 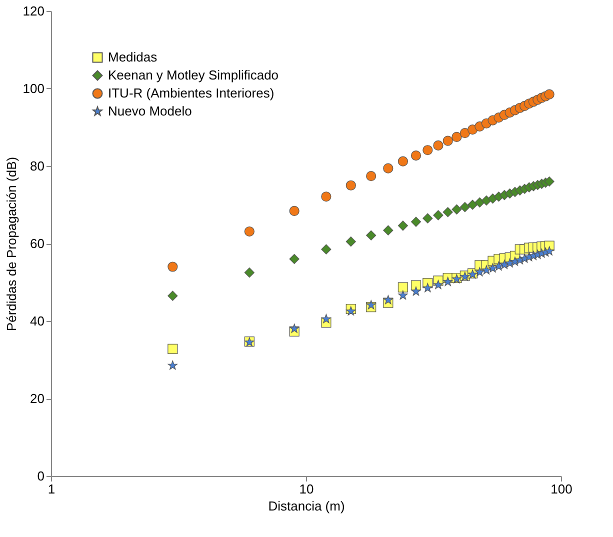 What do you see at coordinates (33, 88) in the screenshot?
I see `y-tick-label: 100` at bounding box center [33, 88].